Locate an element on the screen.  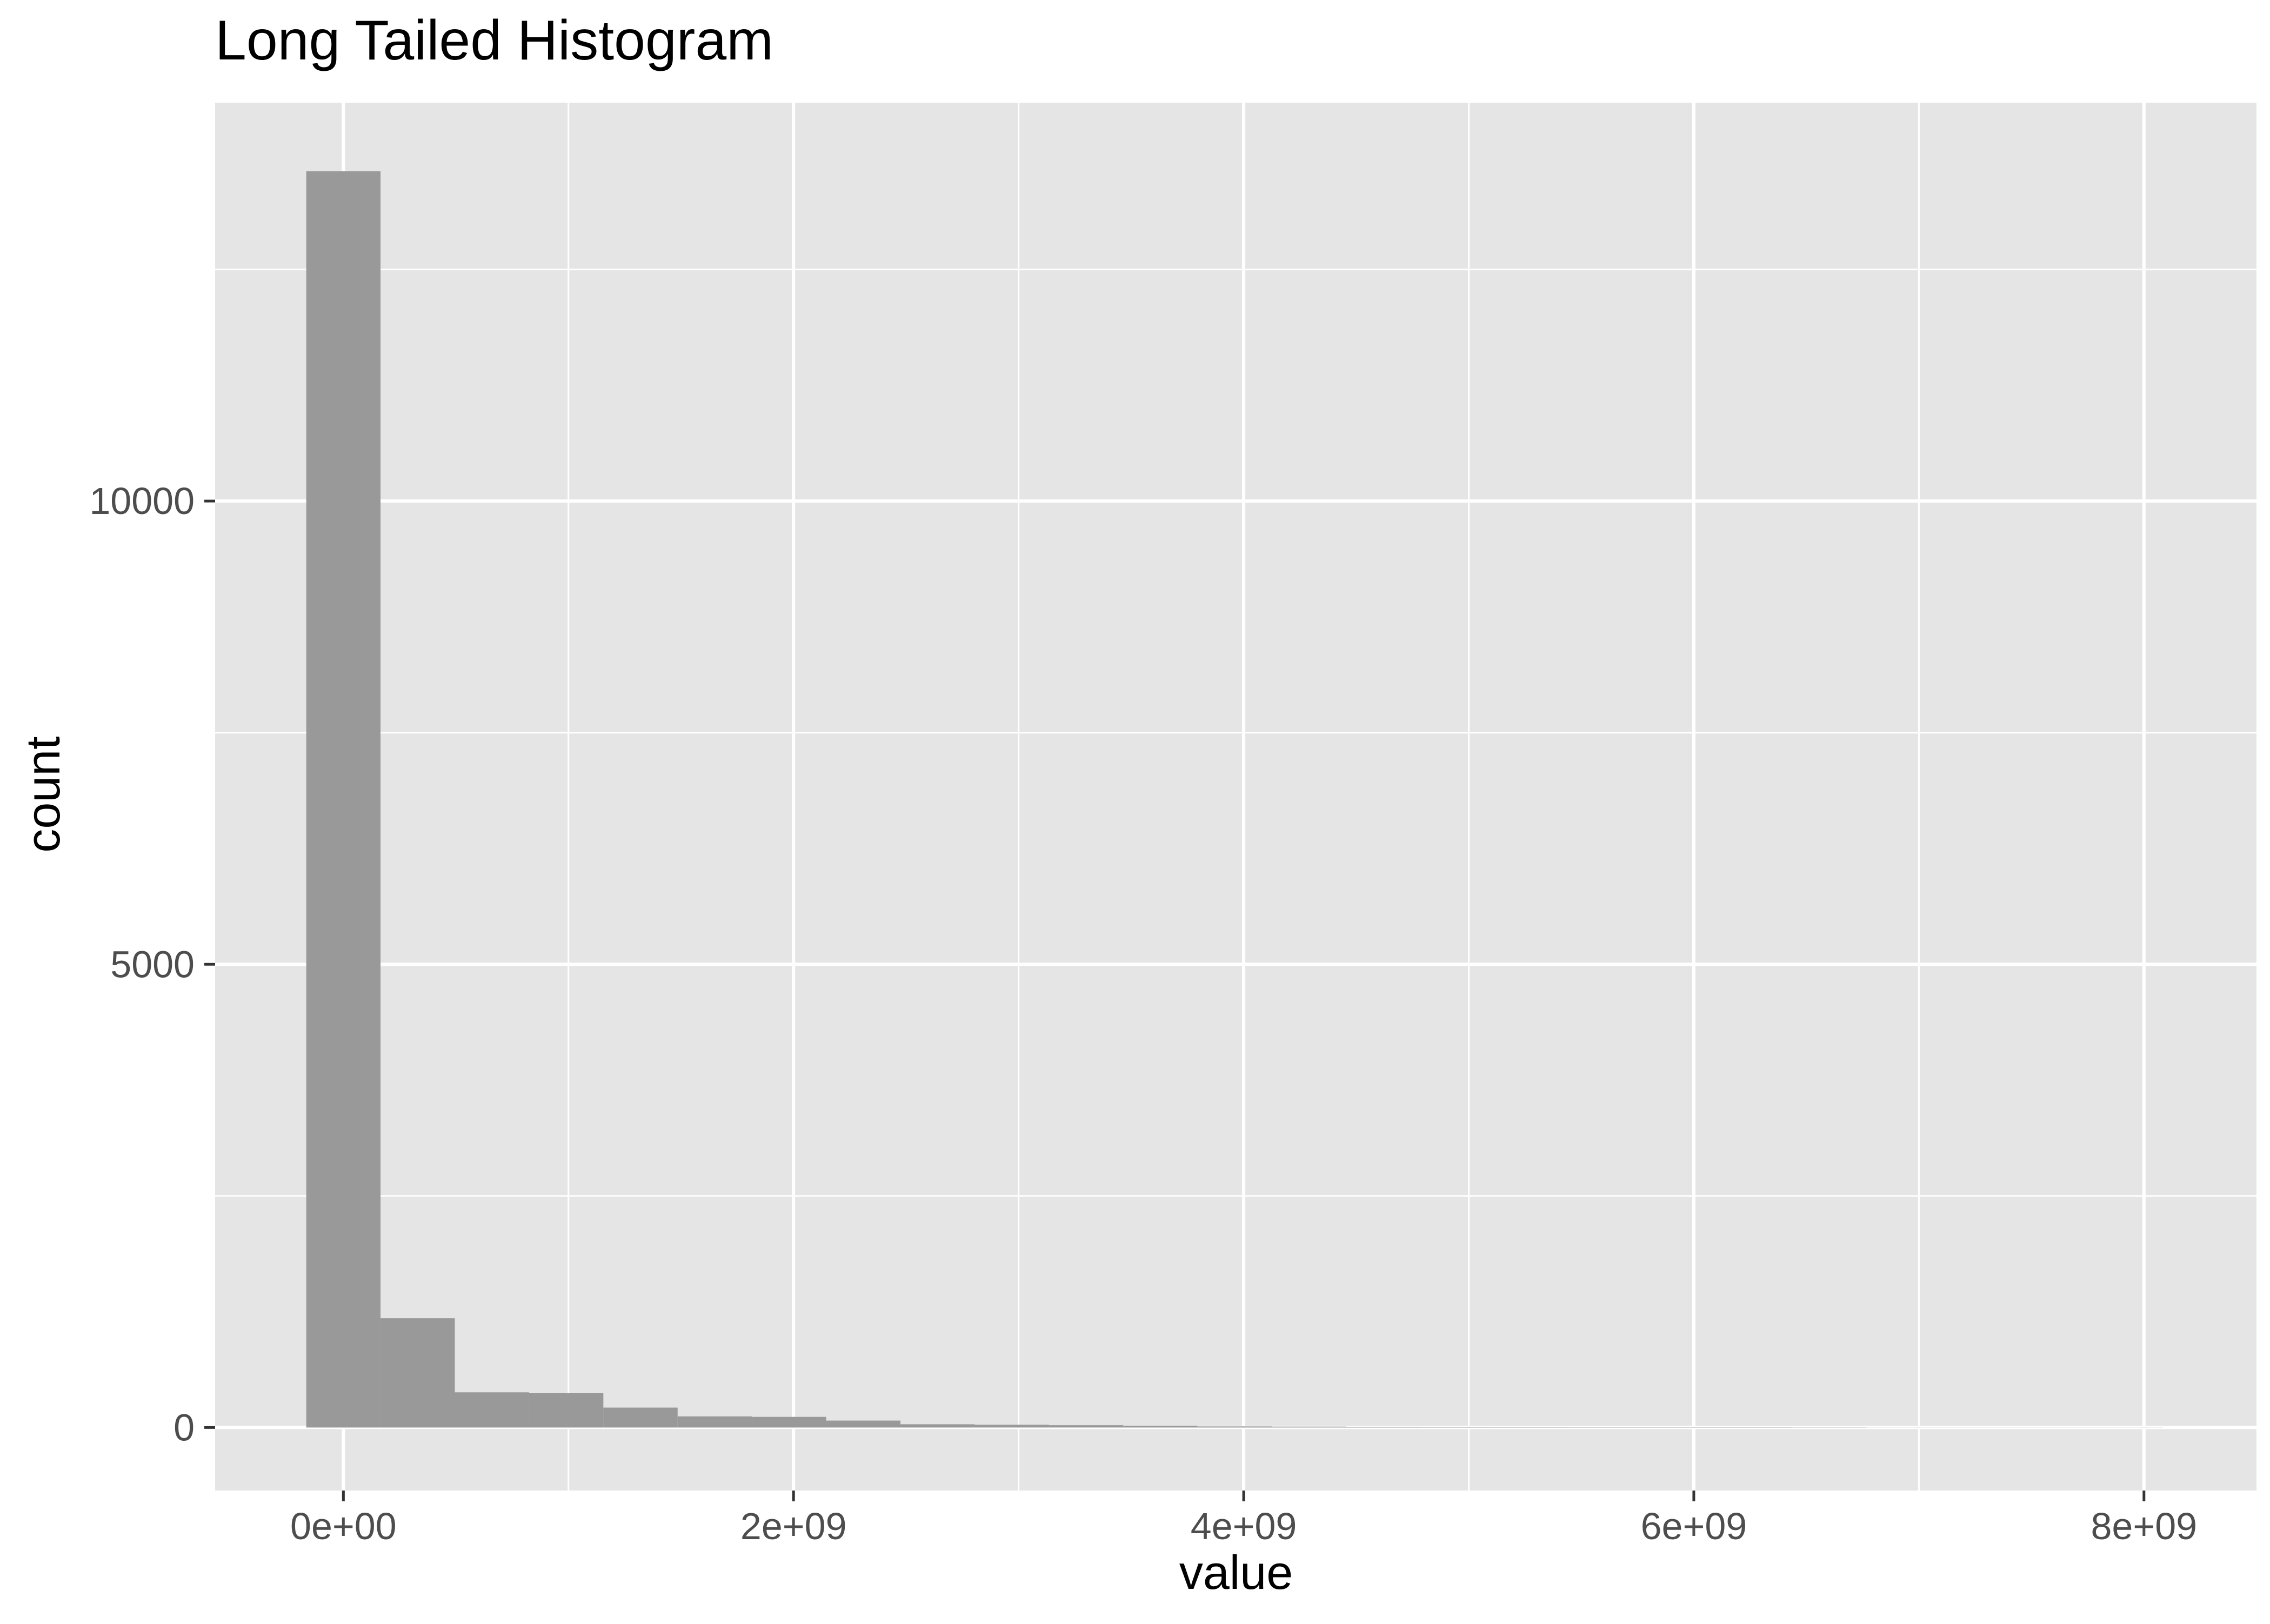
y-tick-label-1: 5000 is located at coordinates (152, 964).